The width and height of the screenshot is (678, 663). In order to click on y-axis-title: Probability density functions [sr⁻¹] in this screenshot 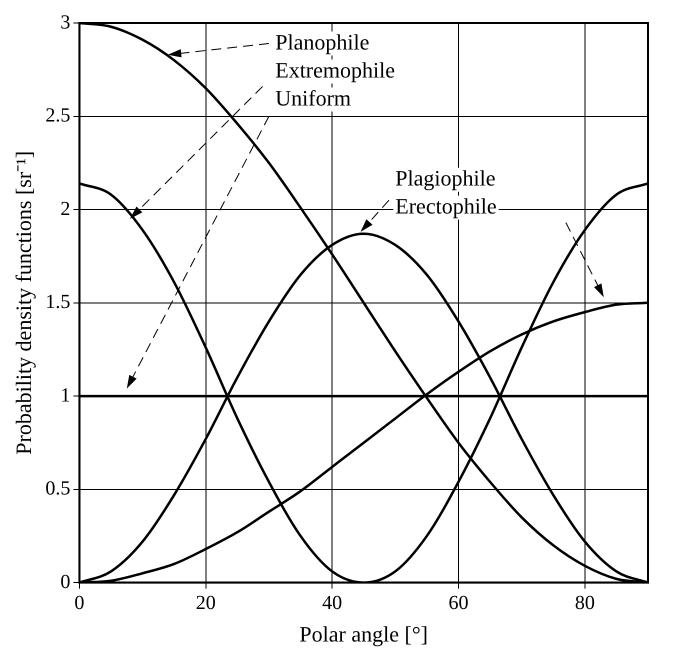, I will do `click(23, 302)`.